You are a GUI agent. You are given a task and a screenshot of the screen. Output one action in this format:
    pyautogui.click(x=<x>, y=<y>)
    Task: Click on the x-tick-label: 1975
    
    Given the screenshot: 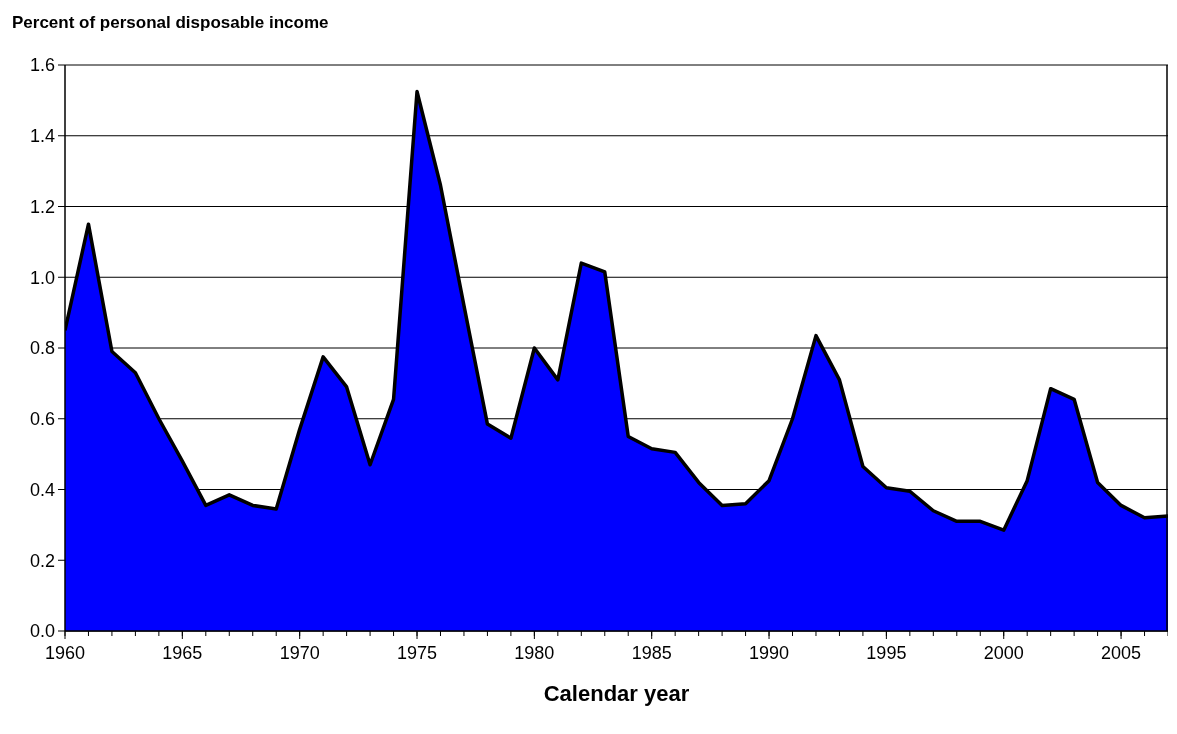 What is the action you would take?
    pyautogui.click(x=417, y=653)
    